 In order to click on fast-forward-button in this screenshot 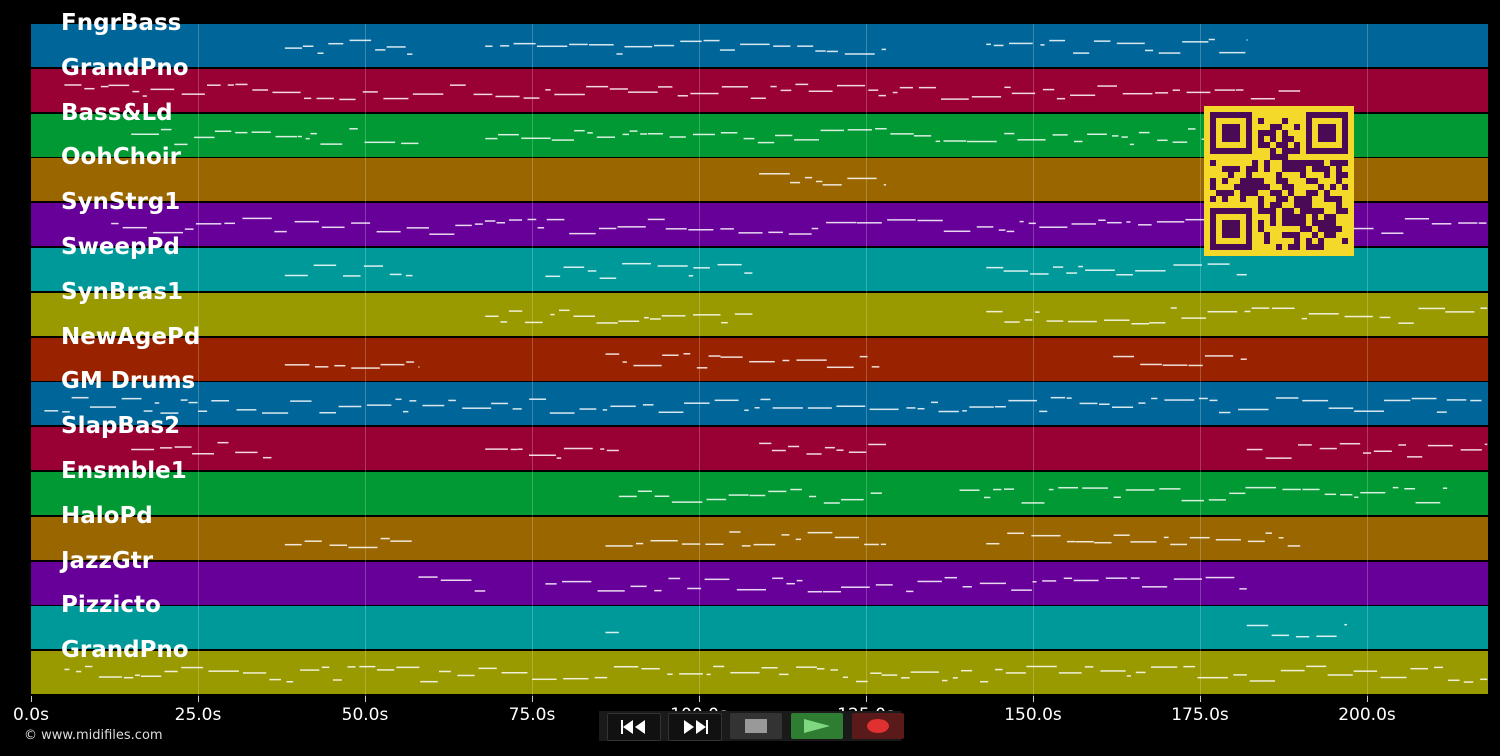, I will do `click(695, 727)`.